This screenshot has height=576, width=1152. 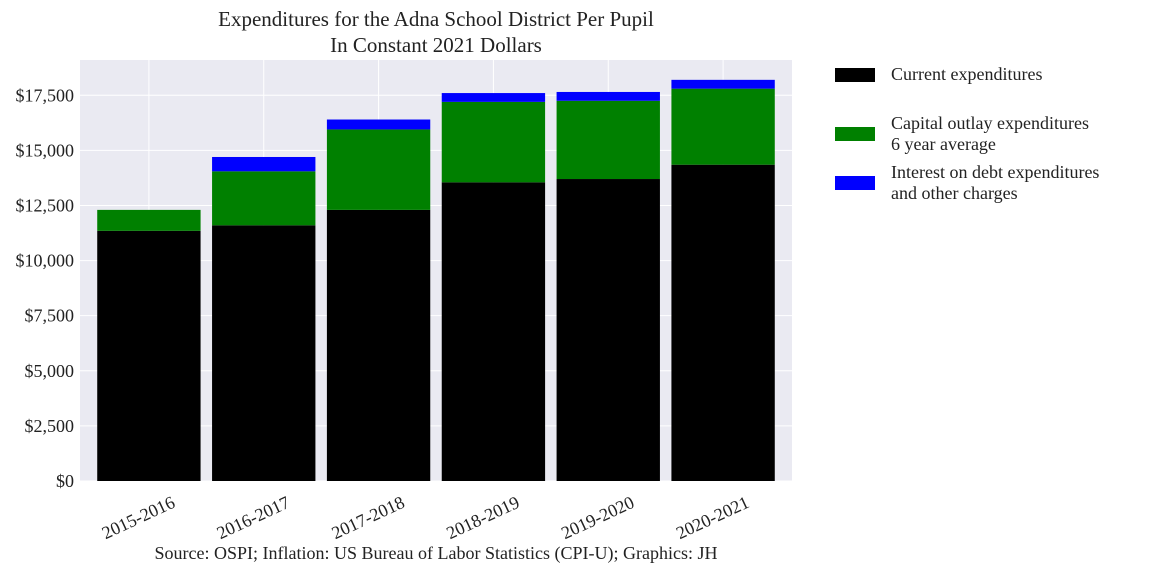 What do you see at coordinates (855, 134) in the screenshot?
I see `legend-swatch-capital` at bounding box center [855, 134].